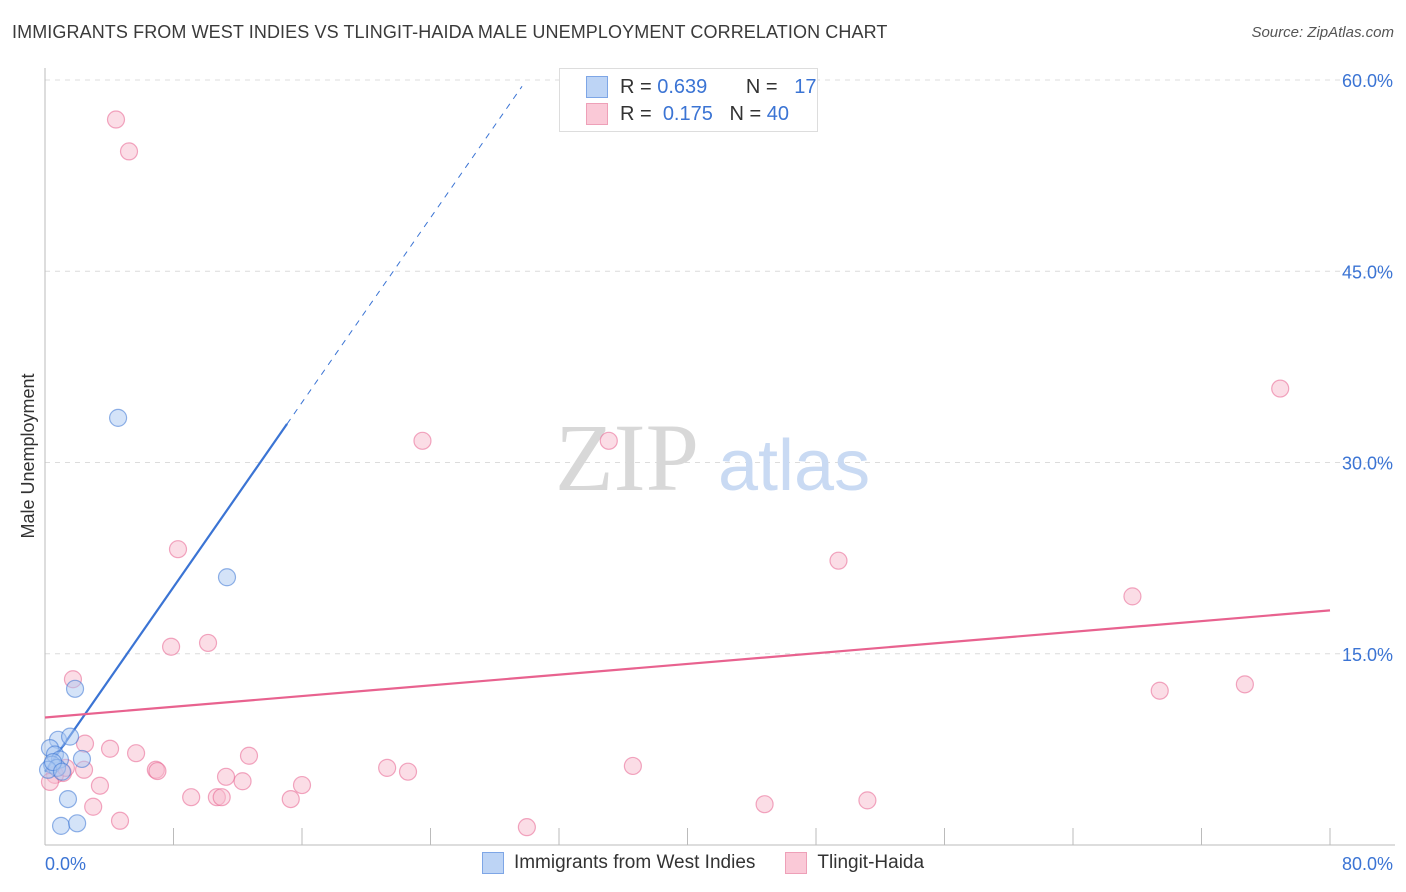  Describe the element at coordinates (634, 862) in the screenshot. I see `legend-label: Immigrants from West Indies` at that location.